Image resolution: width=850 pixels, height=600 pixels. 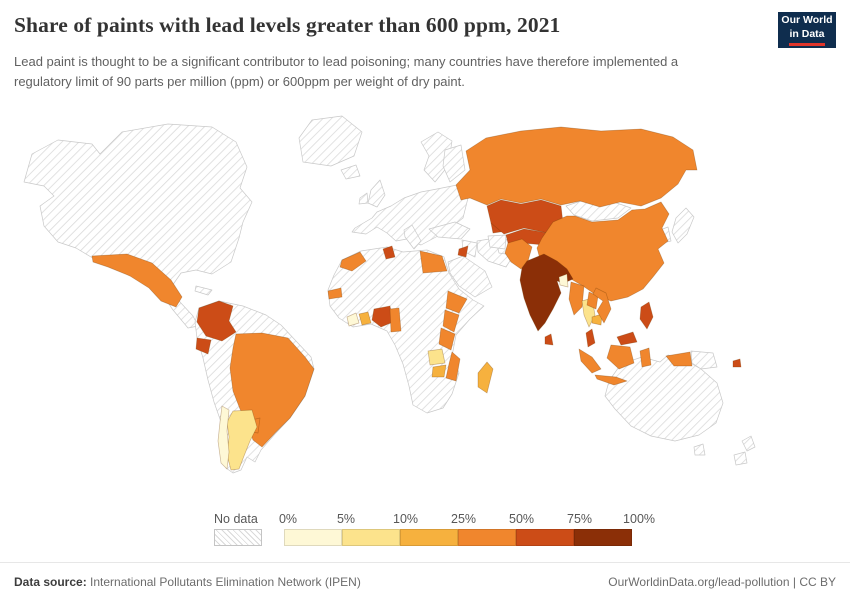 What do you see at coordinates (602, 305) in the screenshot?
I see `country-vietnam` at bounding box center [602, 305].